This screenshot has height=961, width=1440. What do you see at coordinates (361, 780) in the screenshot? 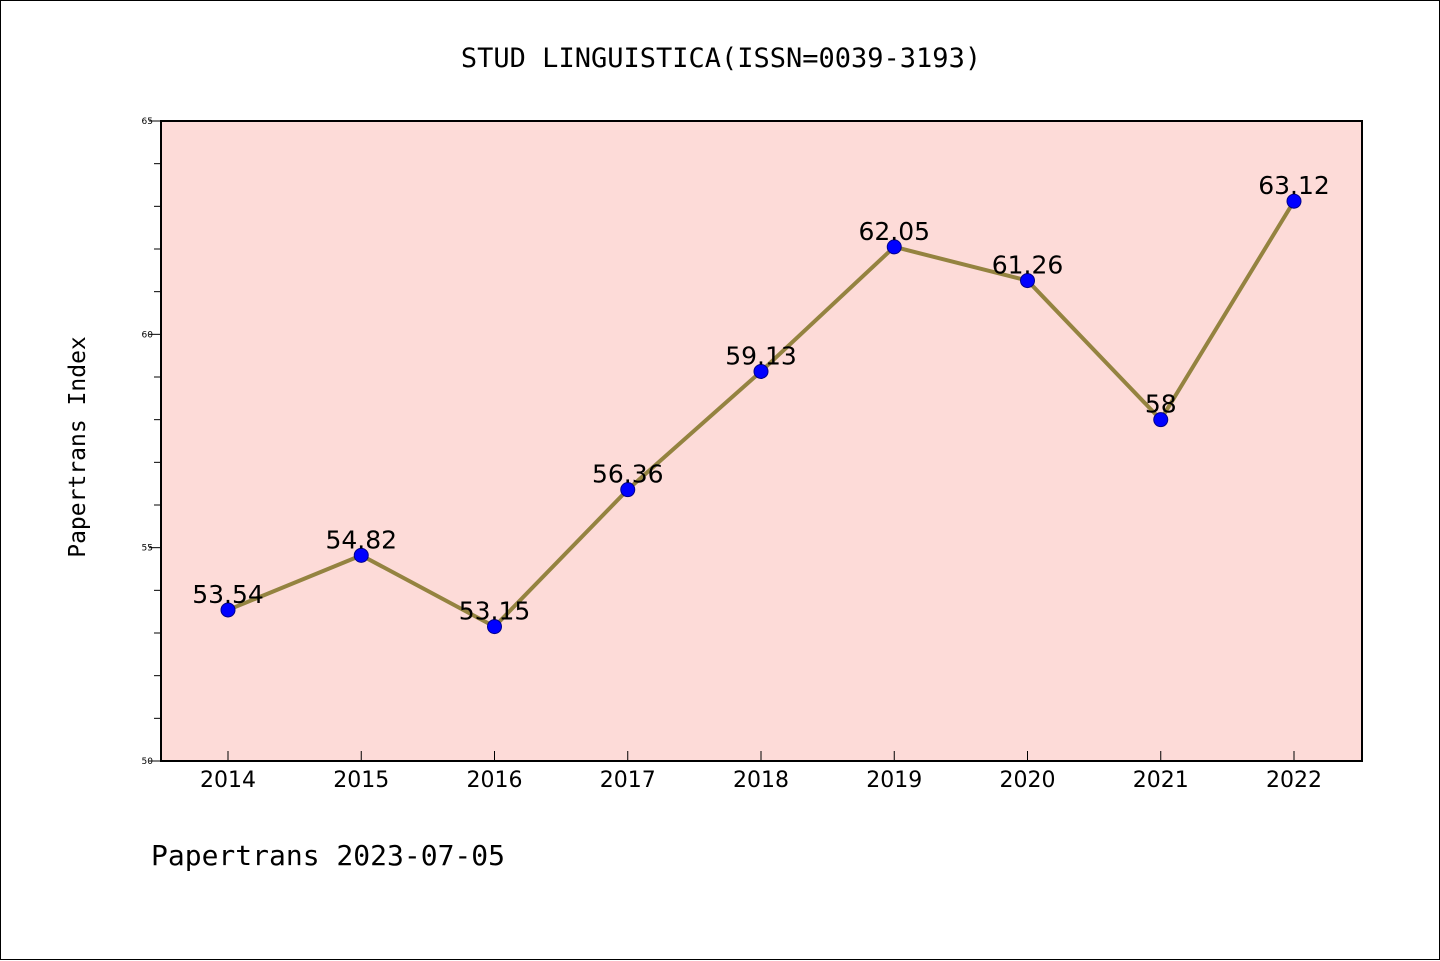
I see `x-tick-label: 2015` at bounding box center [361, 780].